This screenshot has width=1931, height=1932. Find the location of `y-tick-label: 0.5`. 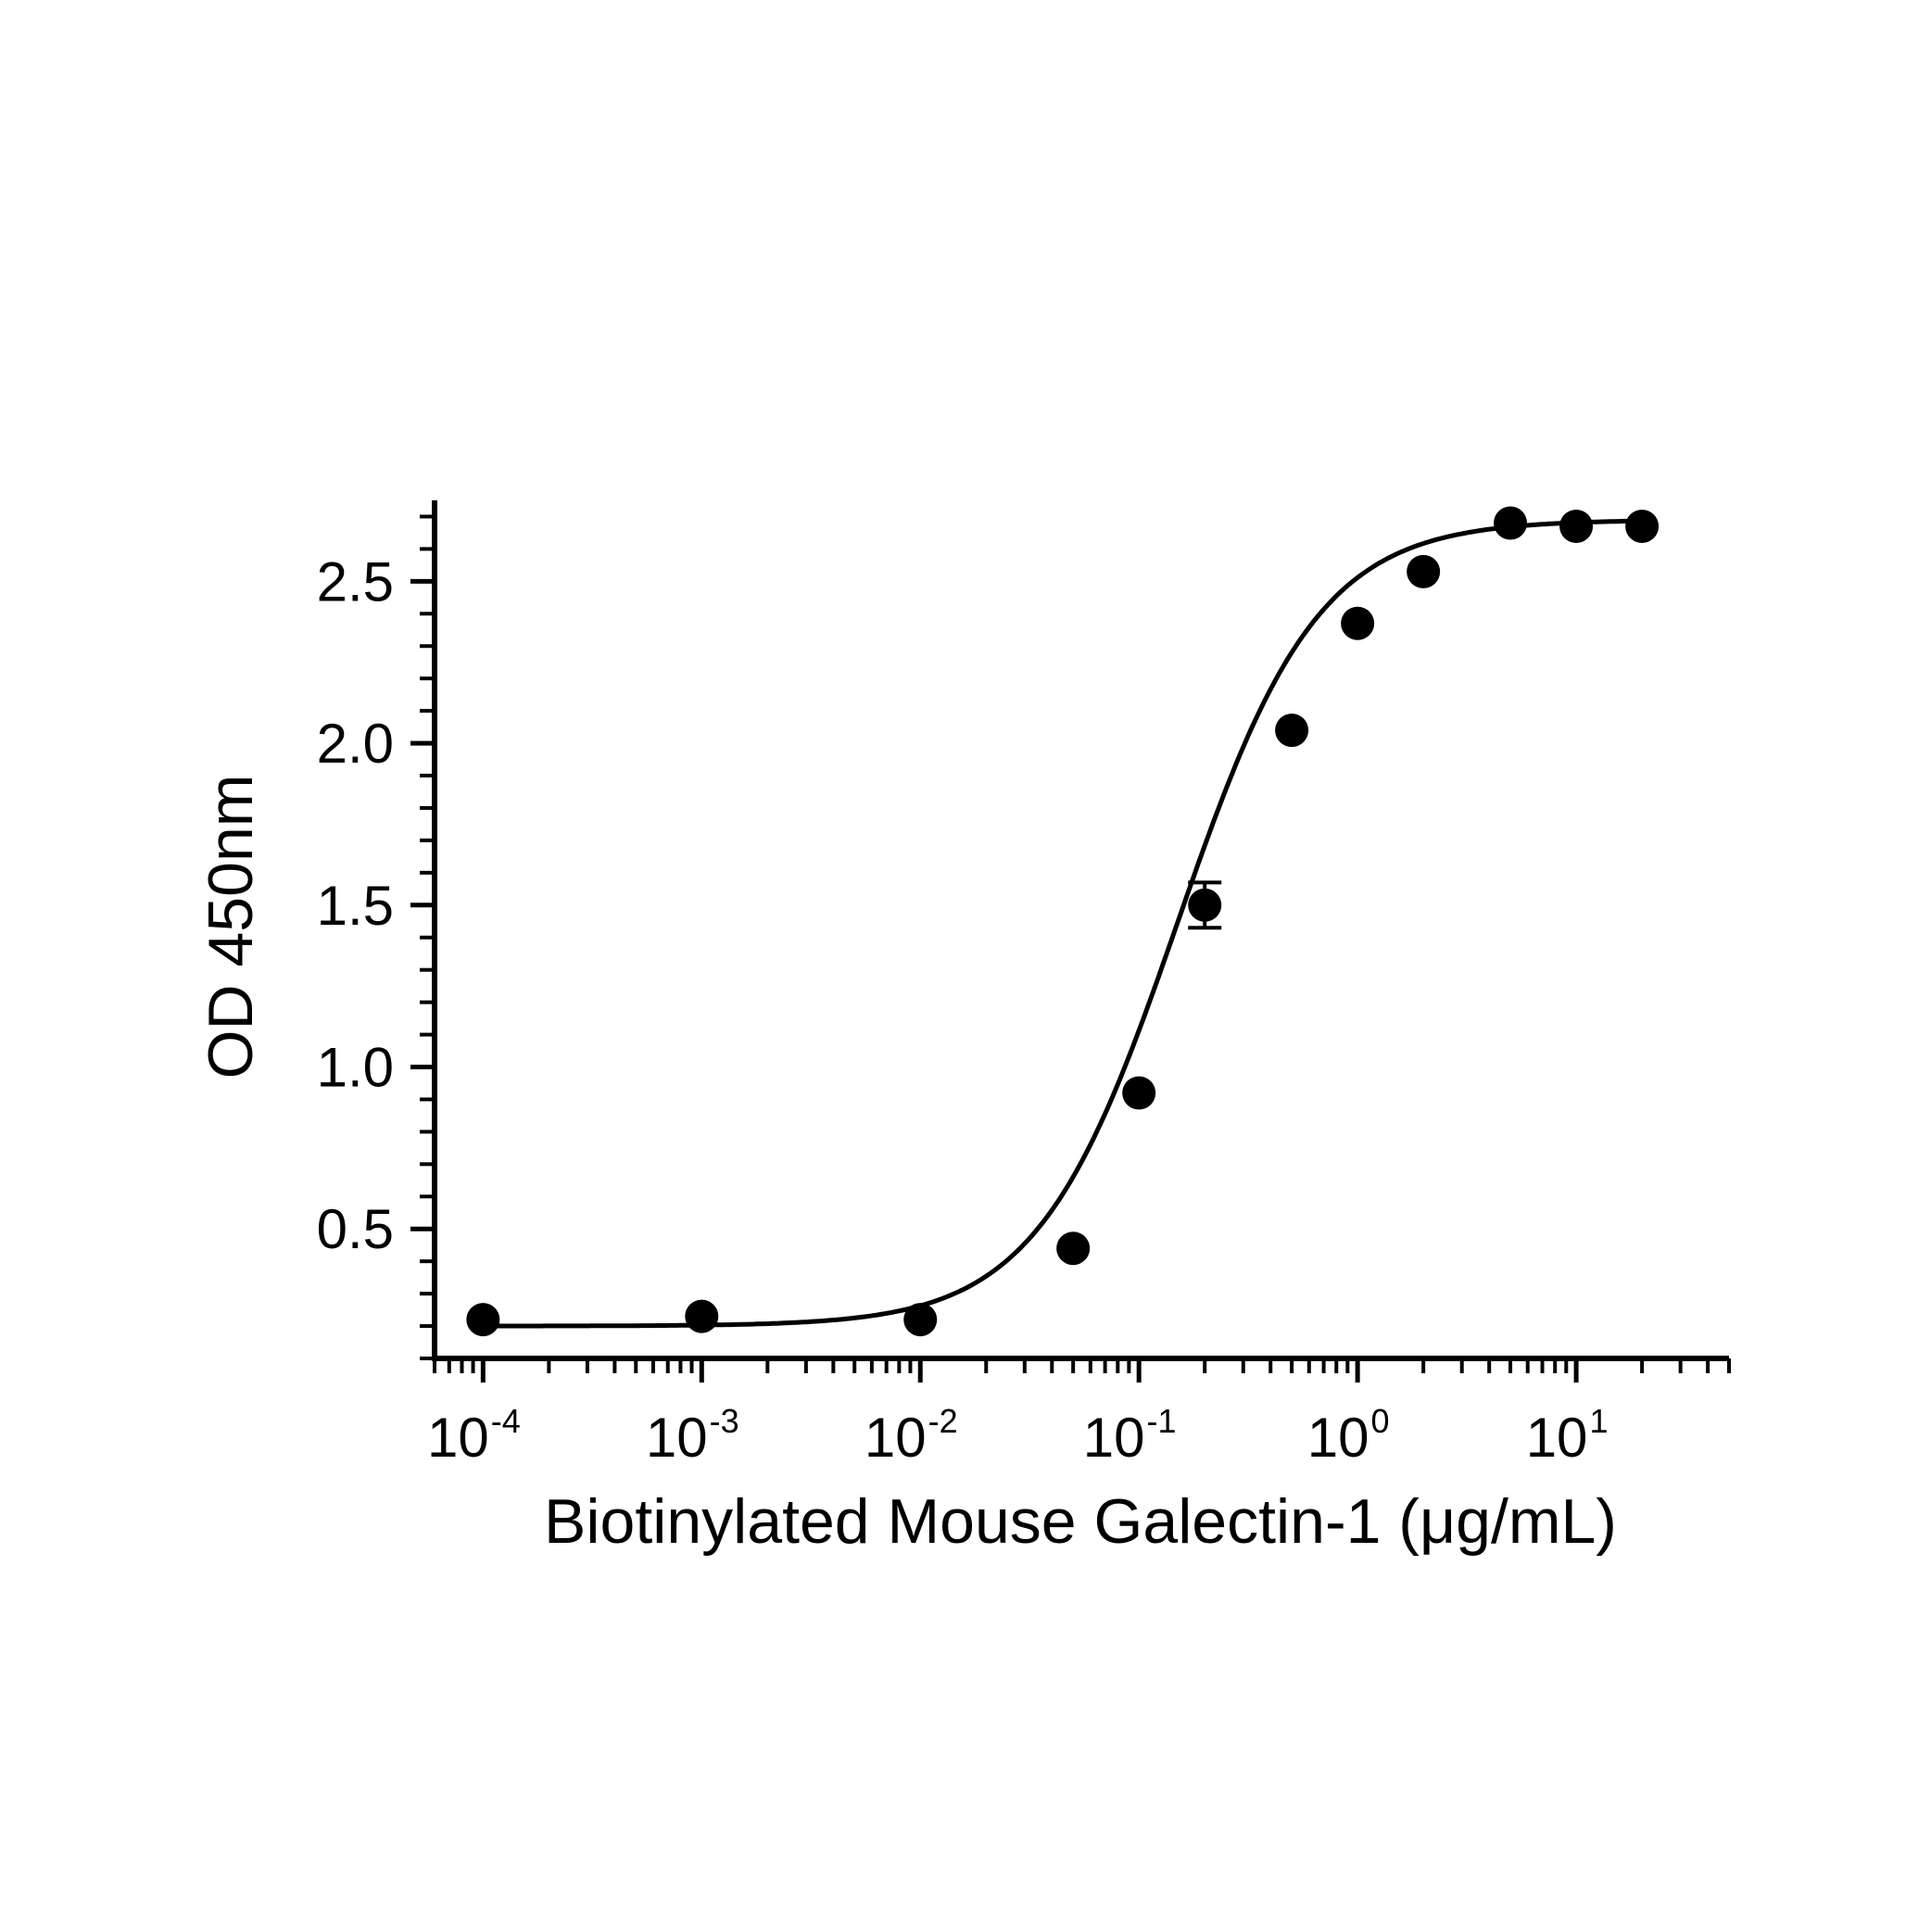

y-tick-label: 0.5 is located at coordinates (356, 1229).